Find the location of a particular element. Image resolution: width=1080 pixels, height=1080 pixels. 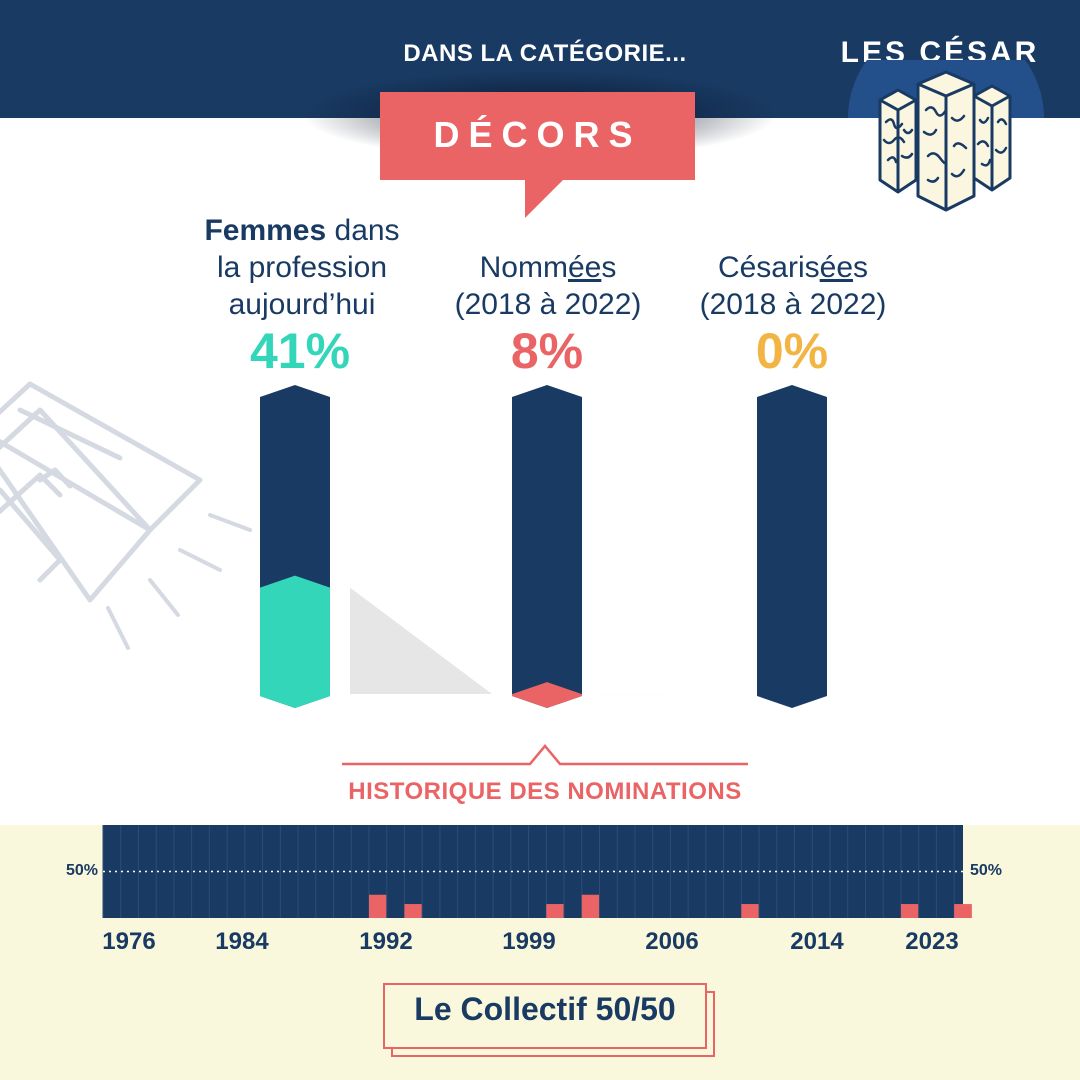

year-tick: 2023 is located at coordinates (932, 941).